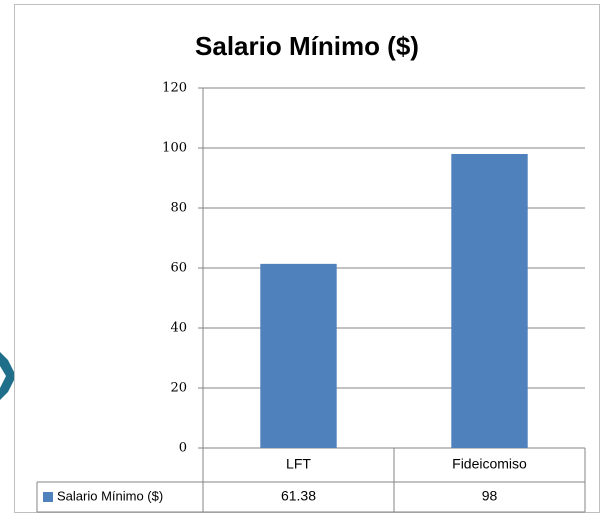  I want to click on legend-swatch, so click(48, 497).